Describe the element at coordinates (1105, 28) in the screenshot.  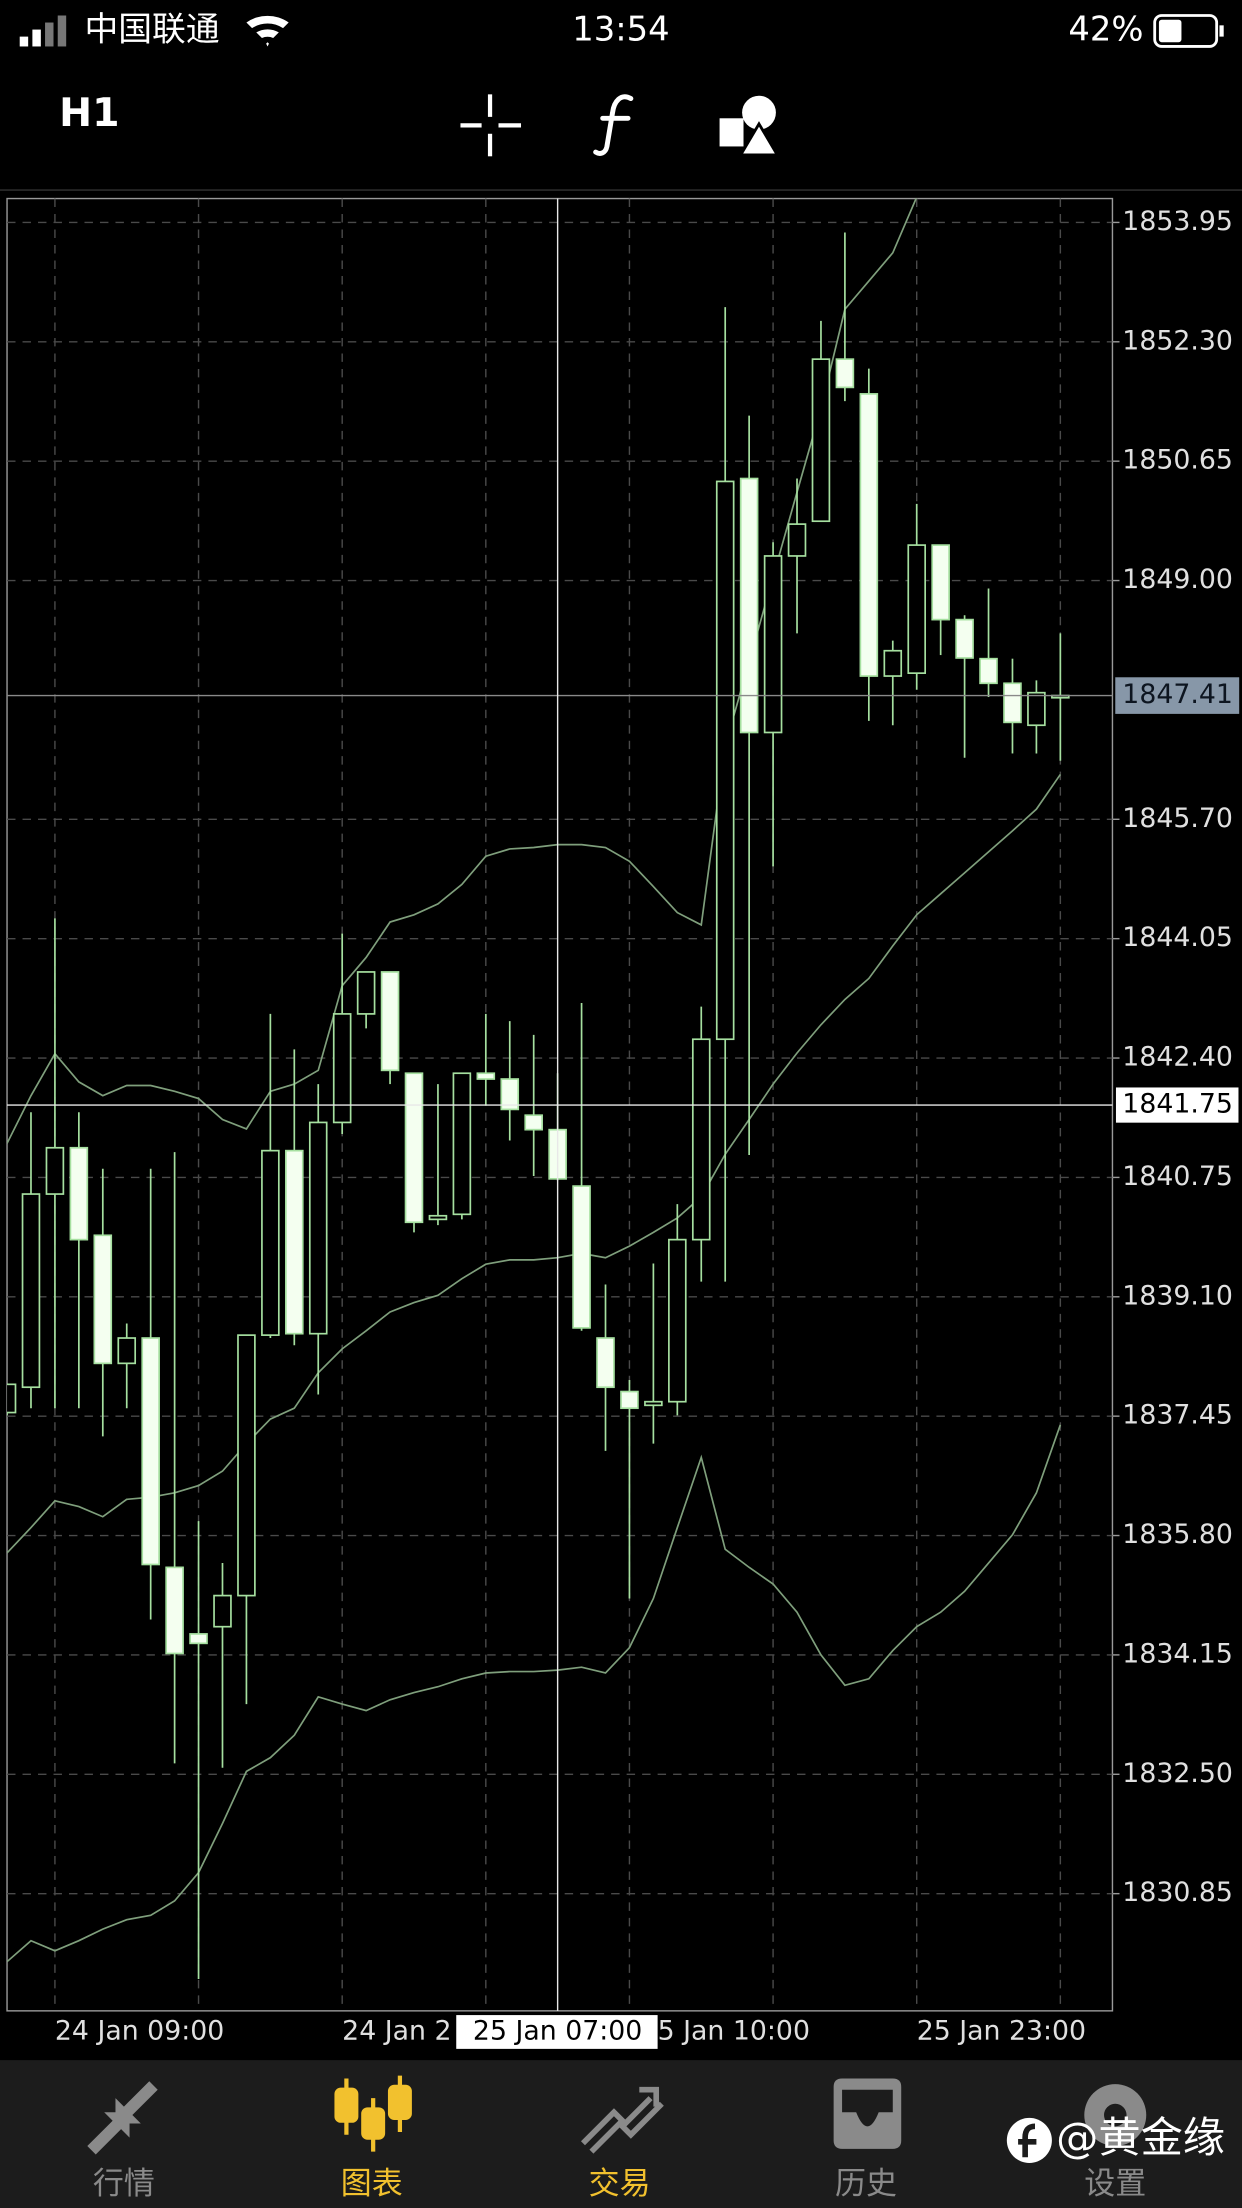
I see `battery-percent: 42%` at that location.